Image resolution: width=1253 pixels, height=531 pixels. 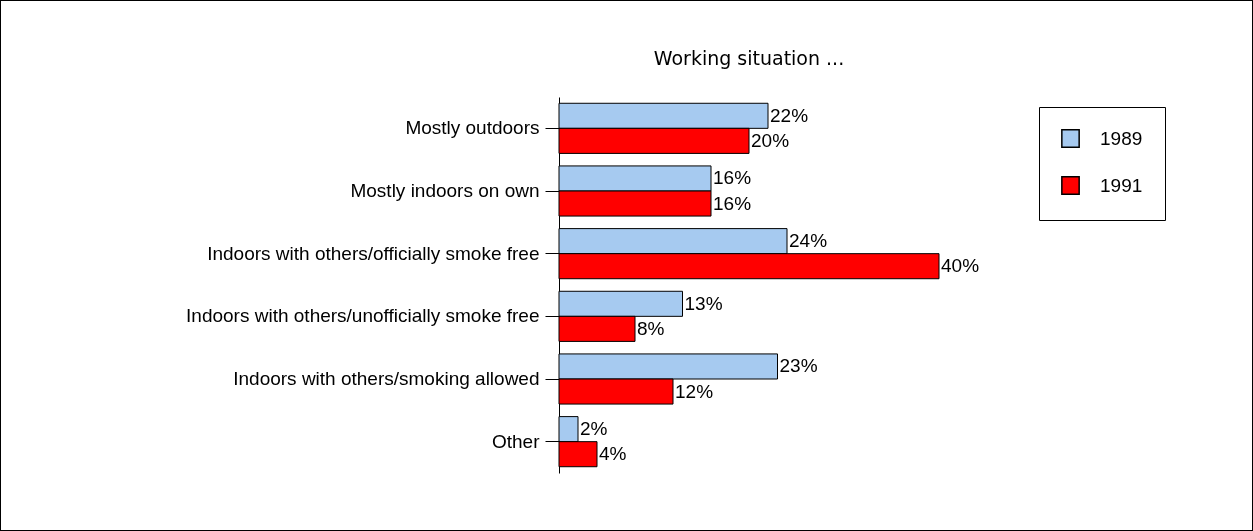 I want to click on y-tick-label: Indoors with others/unofficially smoke free, so click(x=363, y=316).